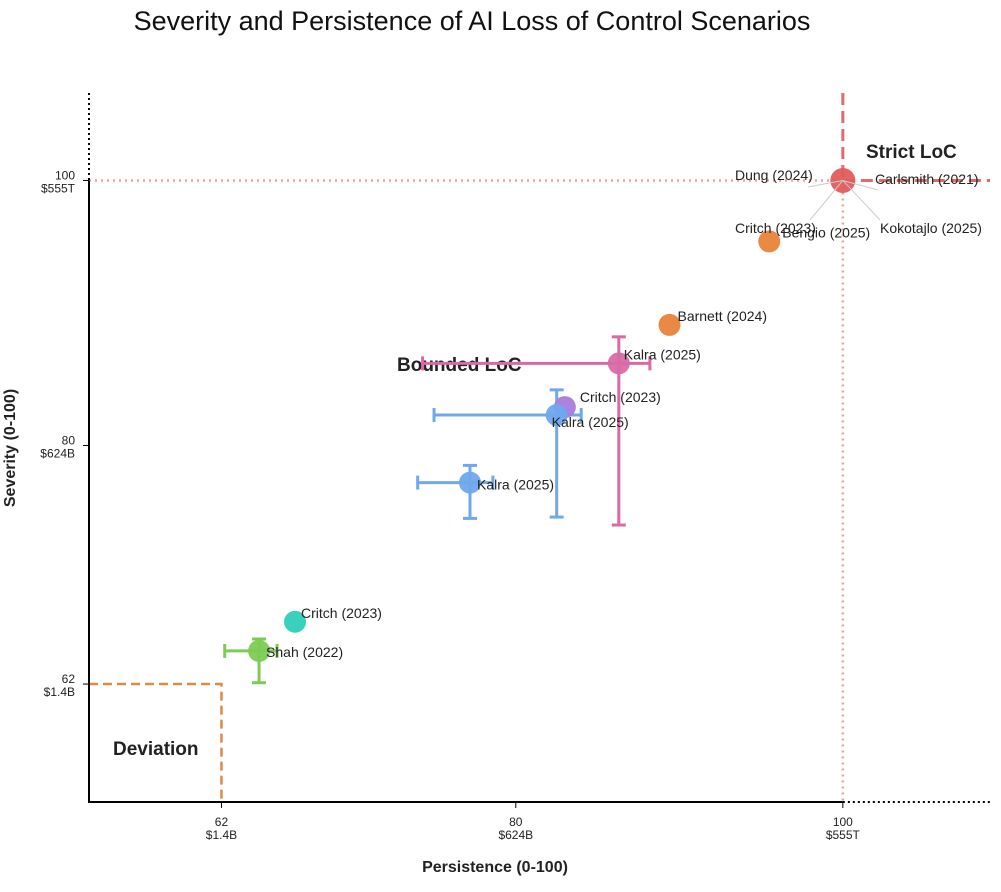 The image size is (1001, 892). Describe the element at coordinates (931, 228) in the screenshot. I see `point-label: Kokotajlo (2025)` at that location.